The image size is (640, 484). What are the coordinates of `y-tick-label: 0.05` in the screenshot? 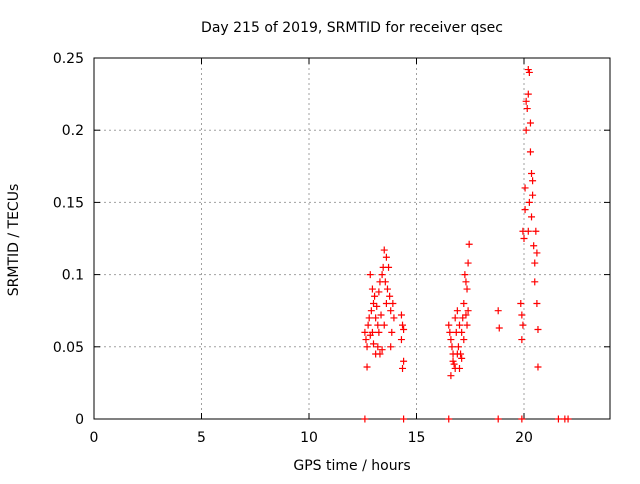 It's located at (68, 348).